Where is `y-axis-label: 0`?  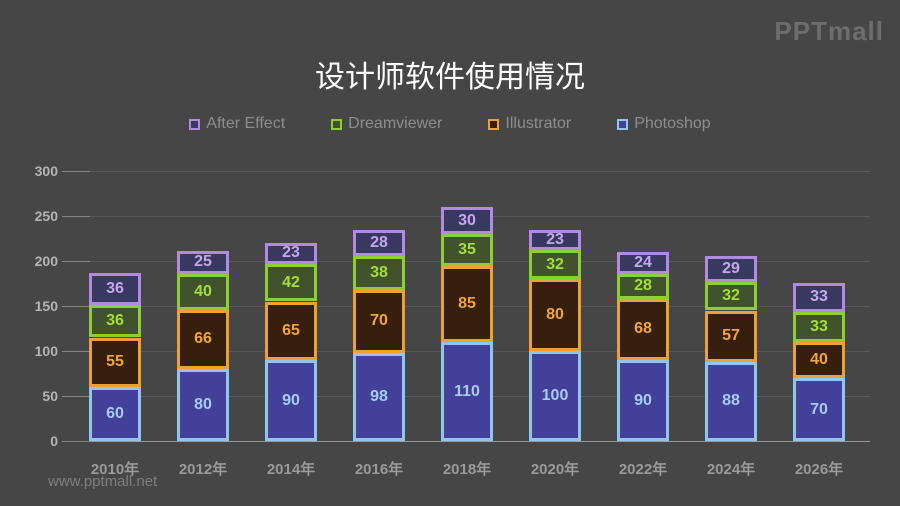 y-axis-label: 0 is located at coordinates (54, 441).